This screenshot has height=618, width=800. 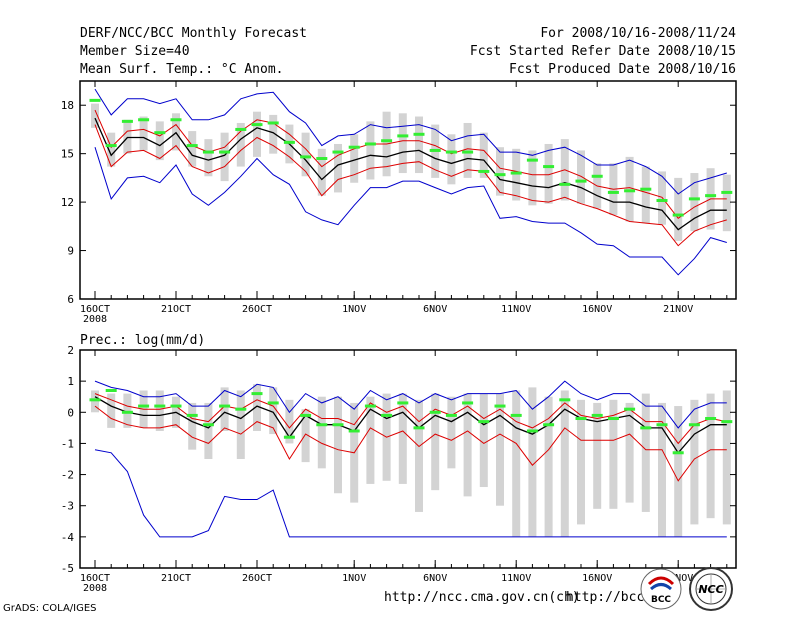 I want to click on prec-ytick-label: -1, so click(x=67, y=443).